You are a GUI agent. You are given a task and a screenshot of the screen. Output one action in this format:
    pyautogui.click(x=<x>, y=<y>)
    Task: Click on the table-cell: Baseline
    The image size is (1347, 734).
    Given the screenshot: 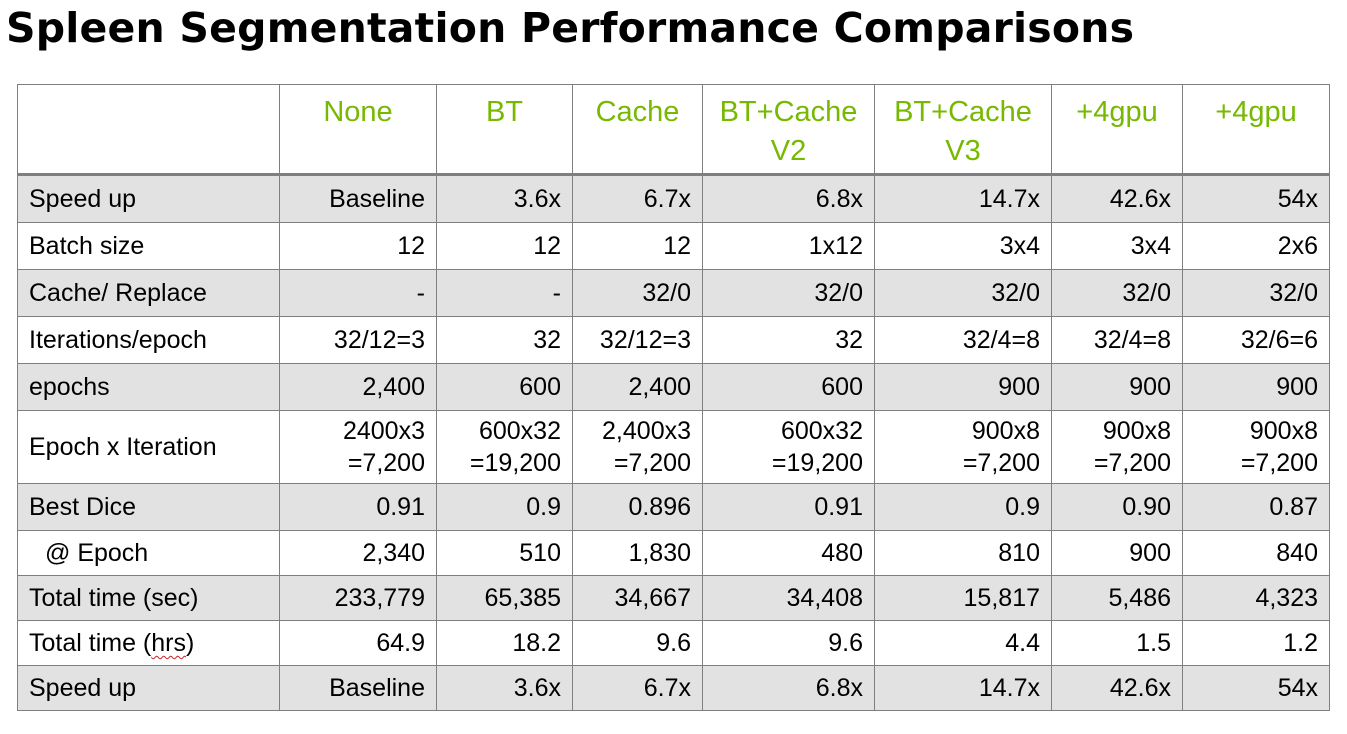 What is the action you would take?
    pyautogui.click(x=358, y=688)
    